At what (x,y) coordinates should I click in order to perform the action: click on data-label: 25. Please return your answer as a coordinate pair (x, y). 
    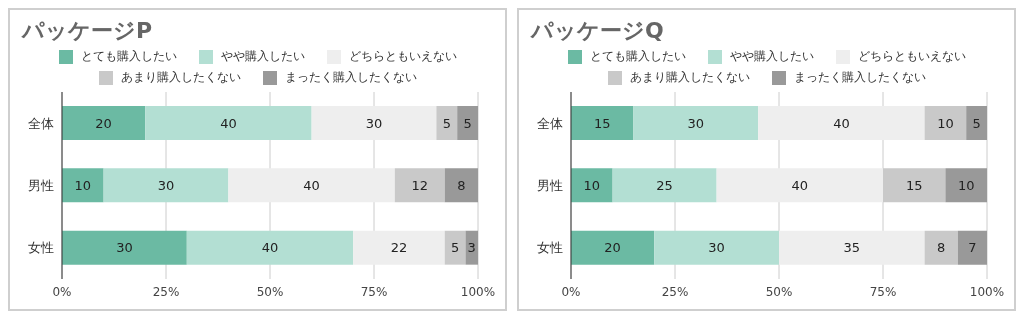
    Looking at the image, I should click on (664, 185).